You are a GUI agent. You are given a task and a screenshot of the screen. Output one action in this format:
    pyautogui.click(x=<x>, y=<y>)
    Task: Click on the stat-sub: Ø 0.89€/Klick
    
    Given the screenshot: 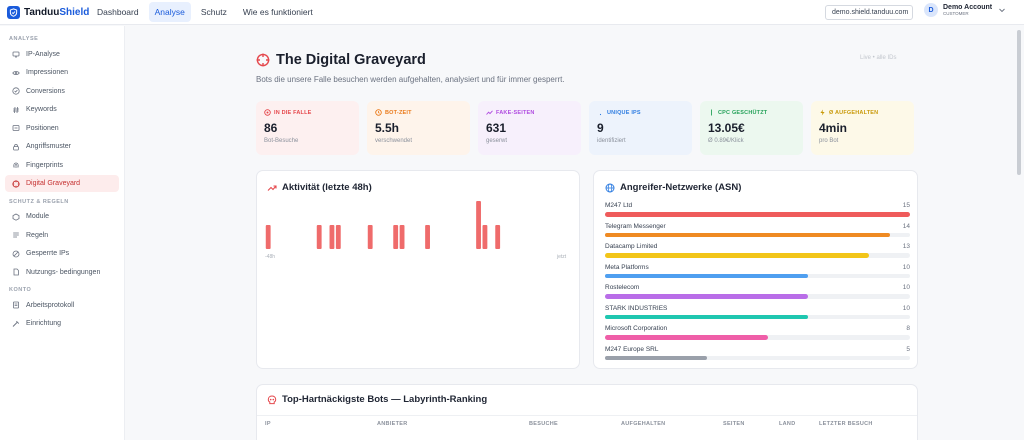 What is the action you would take?
    pyautogui.click(x=726, y=141)
    